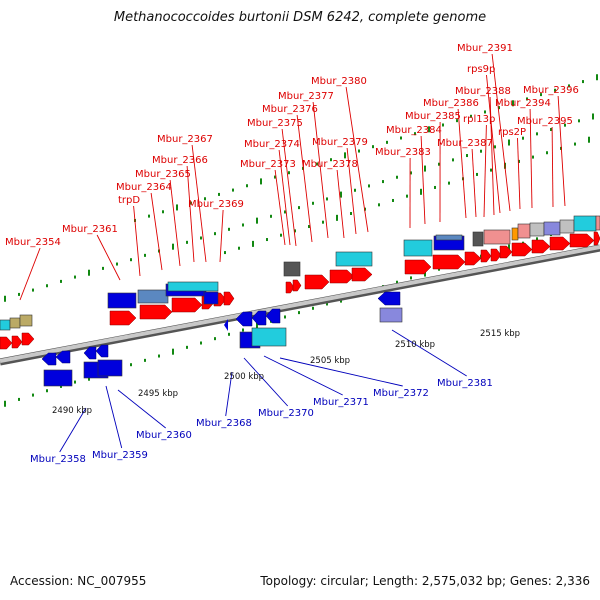 This screenshot has width=600, height=600. I want to click on gene-label: Mbur_2364, so click(144, 187).